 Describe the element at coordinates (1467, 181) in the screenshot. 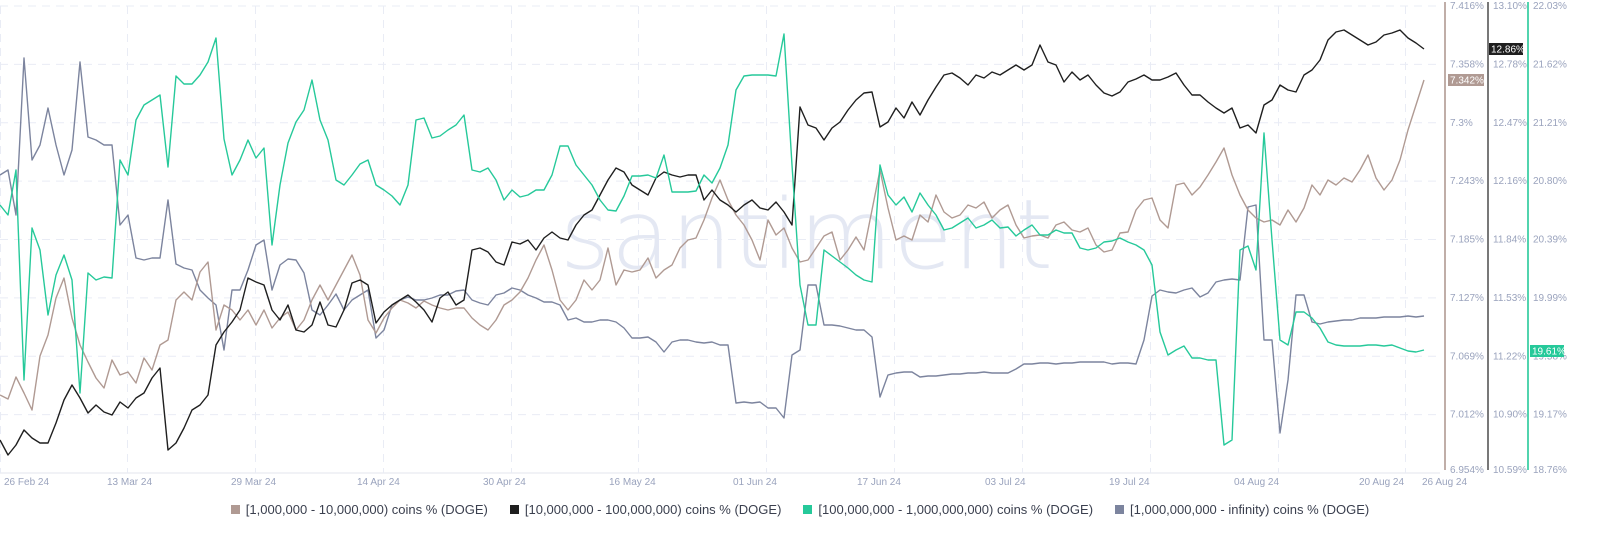

I see `y-tick-label: 7.243%` at that location.